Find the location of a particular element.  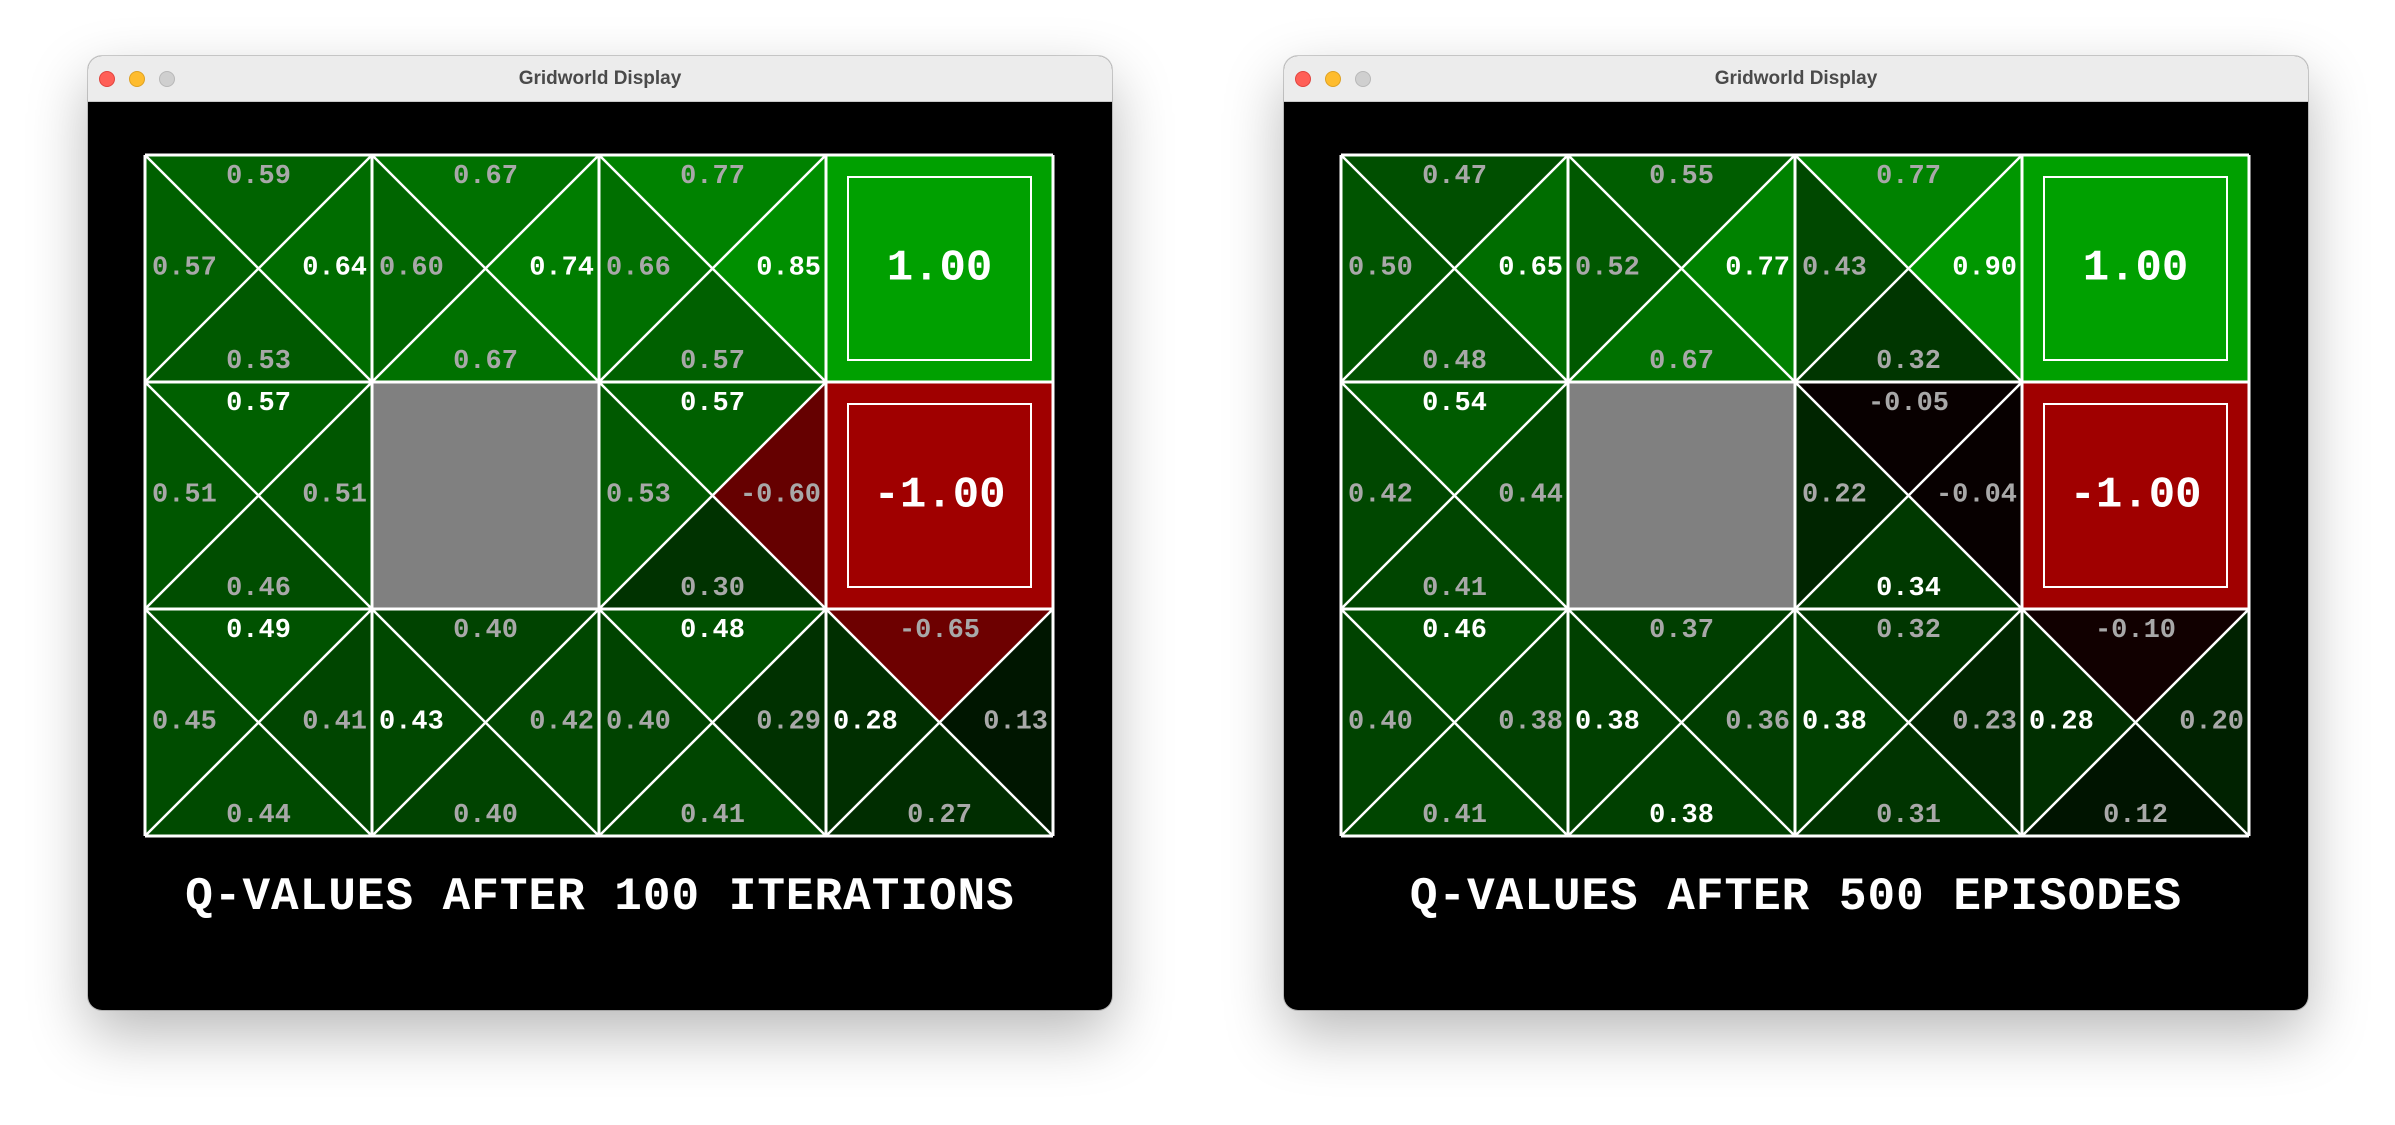

q-cell: 0.77 0.32 0.43 0.90 is located at coordinates (1908, 268).